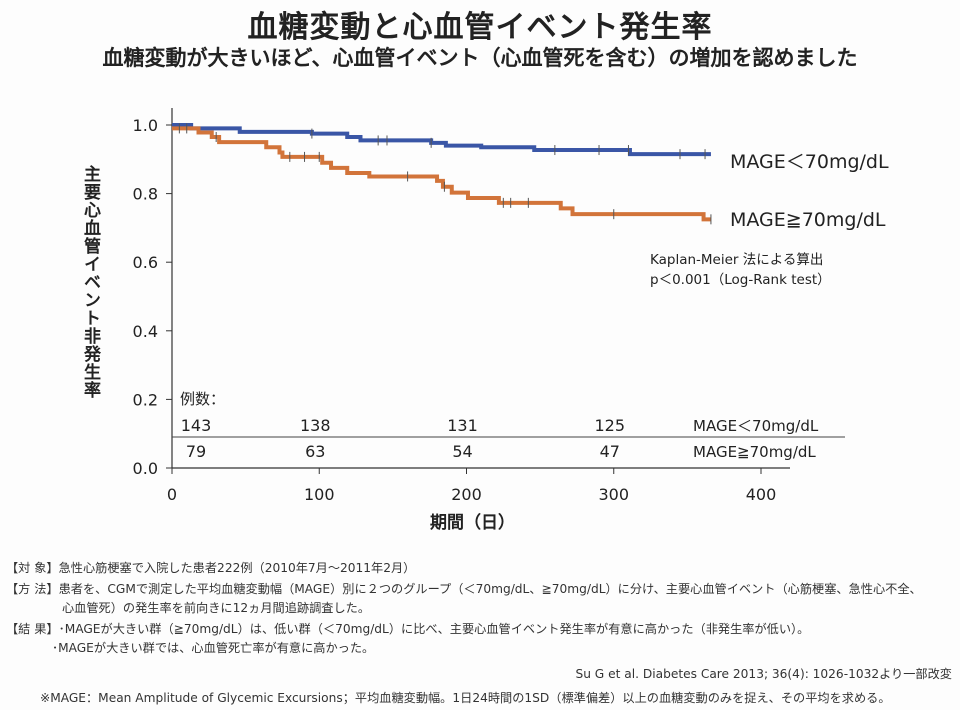 This screenshot has width=960, height=710. What do you see at coordinates (211, 568) in the screenshot?
I see `note-target: 【対 象】急性心筋梗塞で入院した患者222例（2010年7月～2011年2月）` at bounding box center [211, 568].